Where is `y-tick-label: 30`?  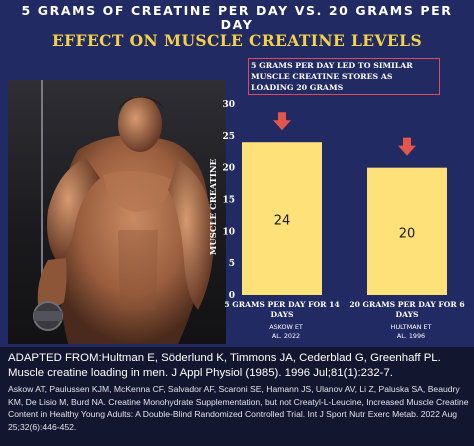 y-tick-label: 30 is located at coordinates (228, 105).